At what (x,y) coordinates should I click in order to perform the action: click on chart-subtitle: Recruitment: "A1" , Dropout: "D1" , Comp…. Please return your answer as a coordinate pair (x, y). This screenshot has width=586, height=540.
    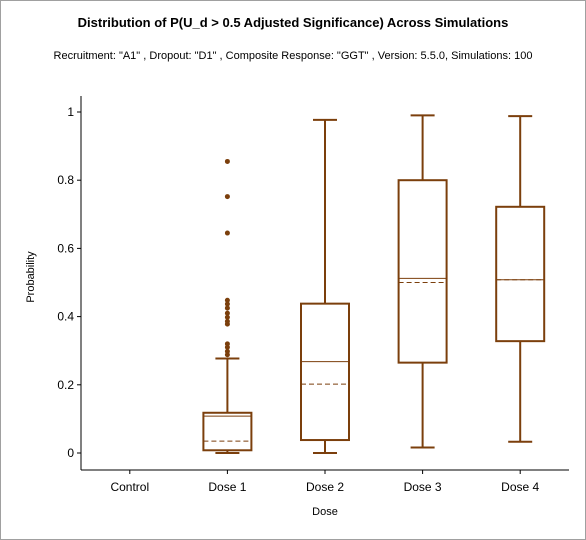
    Looking at the image, I should click on (293, 56).